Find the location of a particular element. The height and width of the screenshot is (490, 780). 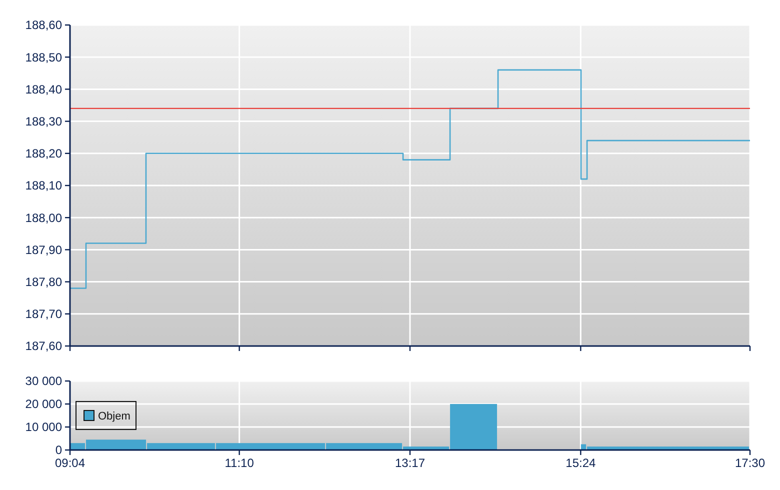

y-tick-label: 188,10 is located at coordinates (43, 185).